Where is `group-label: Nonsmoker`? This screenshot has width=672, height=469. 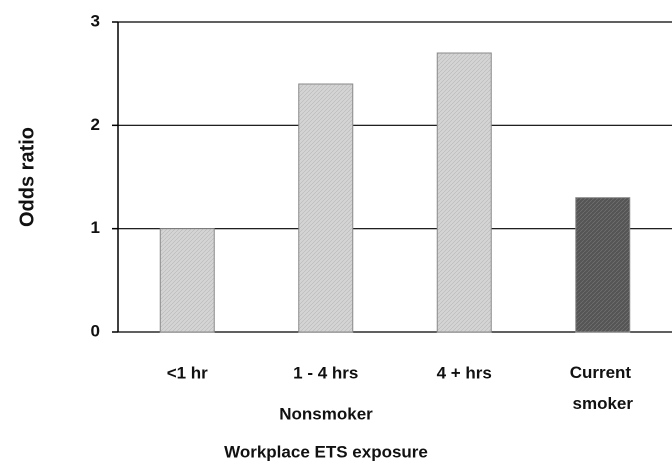
group-label: Nonsmoker is located at coordinates (326, 413).